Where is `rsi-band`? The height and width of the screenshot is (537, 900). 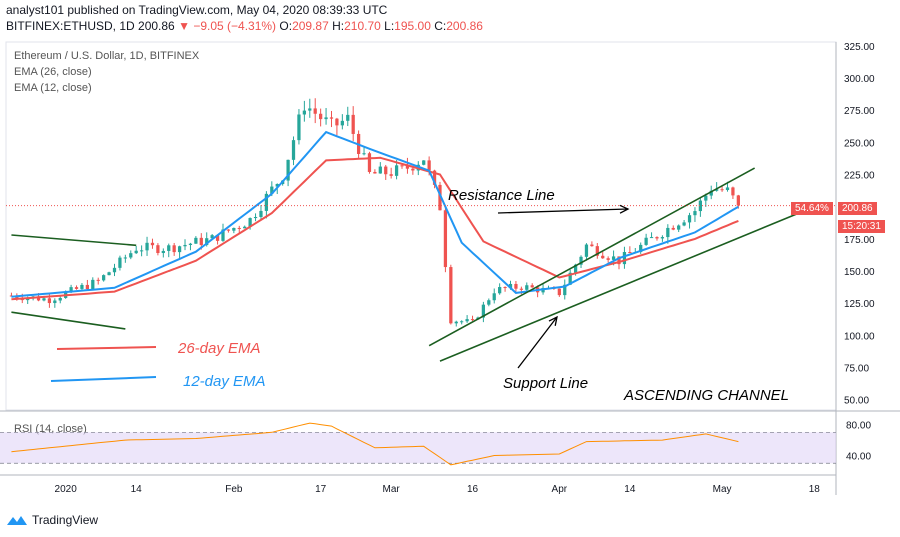
rsi-band is located at coordinates (418, 448).